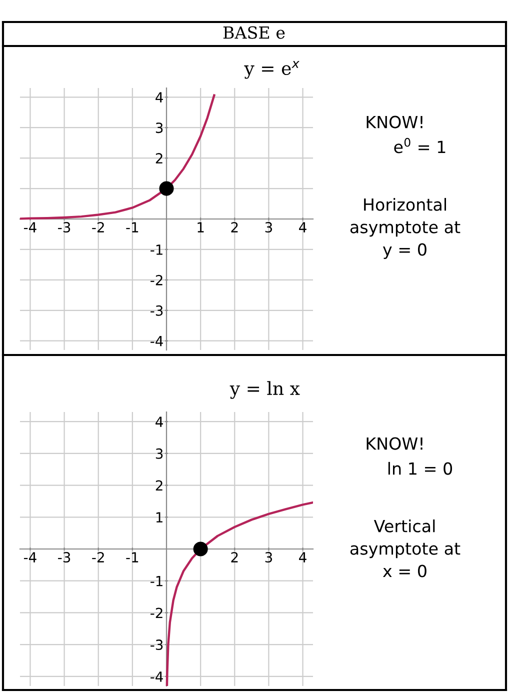 The width and height of the screenshot is (509, 694). Describe the element at coordinates (254, 32) in the screenshot. I see `chart-title: BASE e` at that location.